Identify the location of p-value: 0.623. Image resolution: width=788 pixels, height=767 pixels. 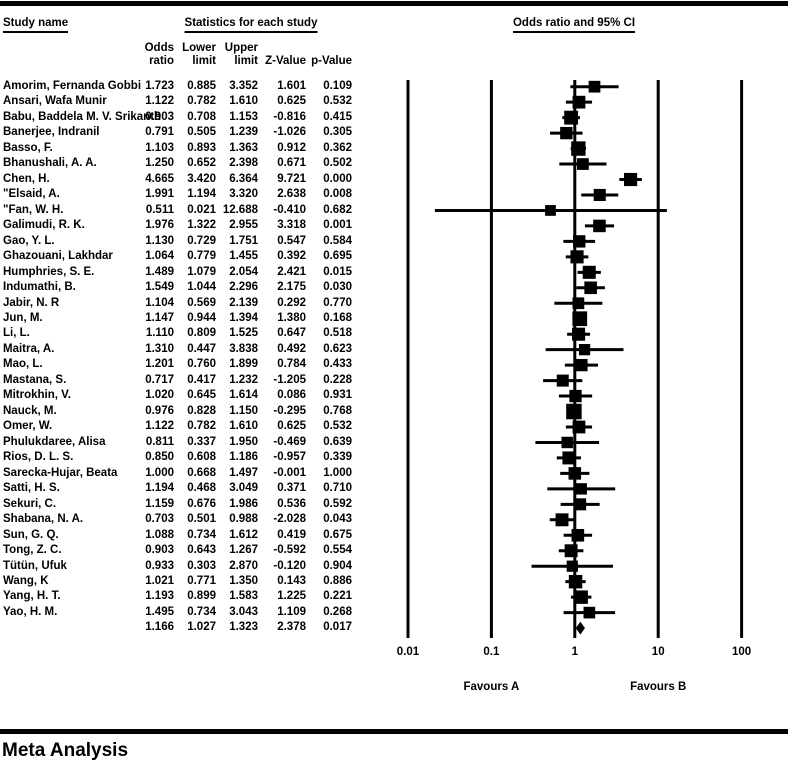
(337, 348).